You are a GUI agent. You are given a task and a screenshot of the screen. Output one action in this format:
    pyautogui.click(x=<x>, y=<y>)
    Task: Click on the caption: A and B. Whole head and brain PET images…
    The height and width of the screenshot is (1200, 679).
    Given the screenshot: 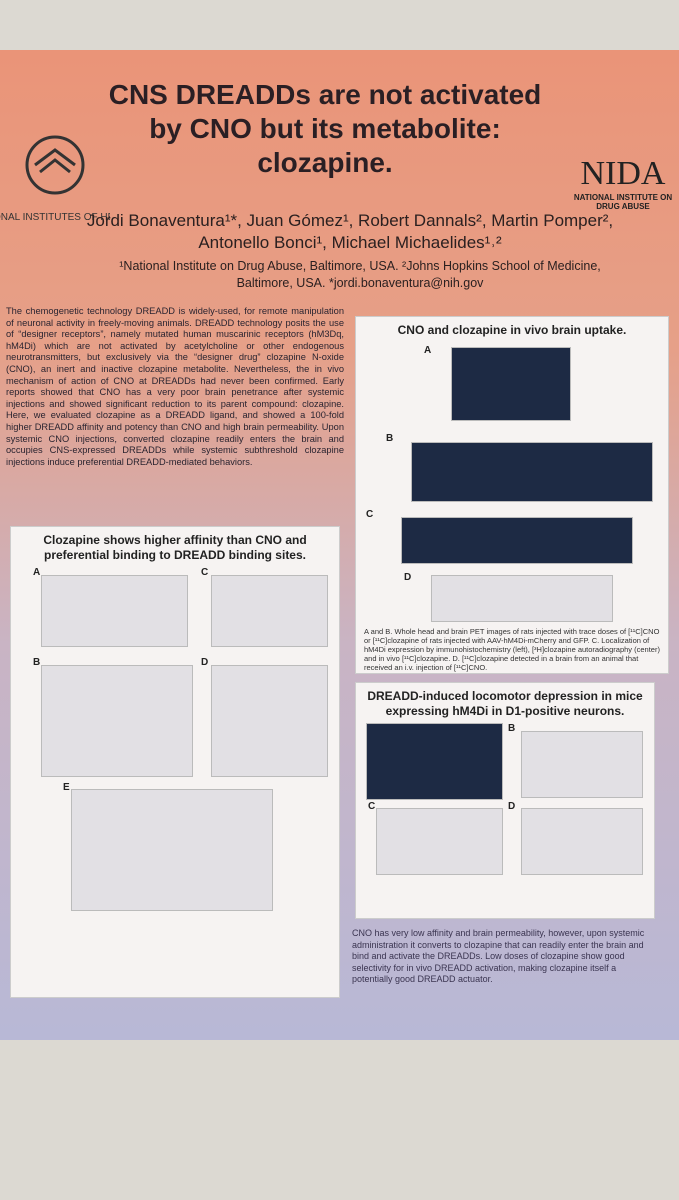 What is the action you would take?
    pyautogui.click(x=512, y=649)
    